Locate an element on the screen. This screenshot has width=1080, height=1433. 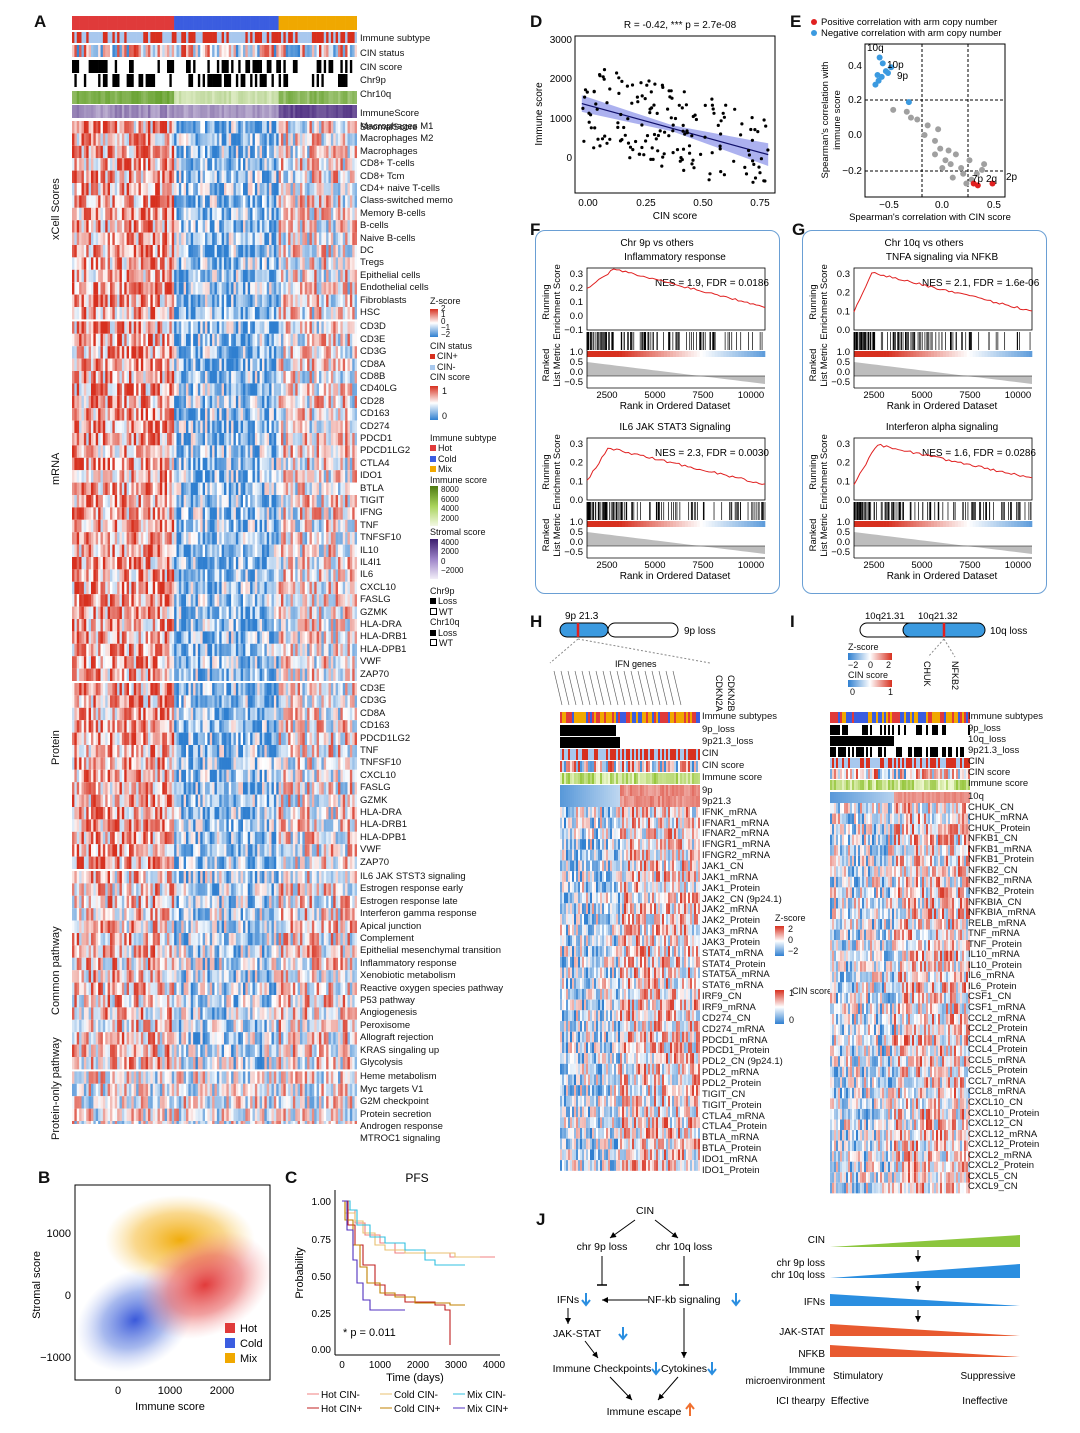
b-ytick: 0 is located at coordinates (68, 1296).